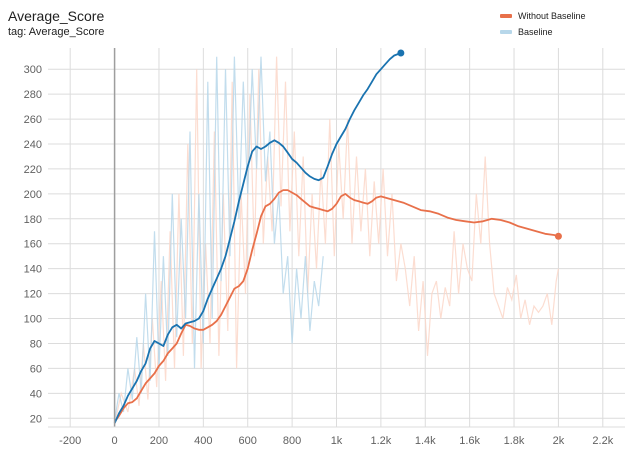  I want to click on y-tick-label: 60, so click(36, 369).